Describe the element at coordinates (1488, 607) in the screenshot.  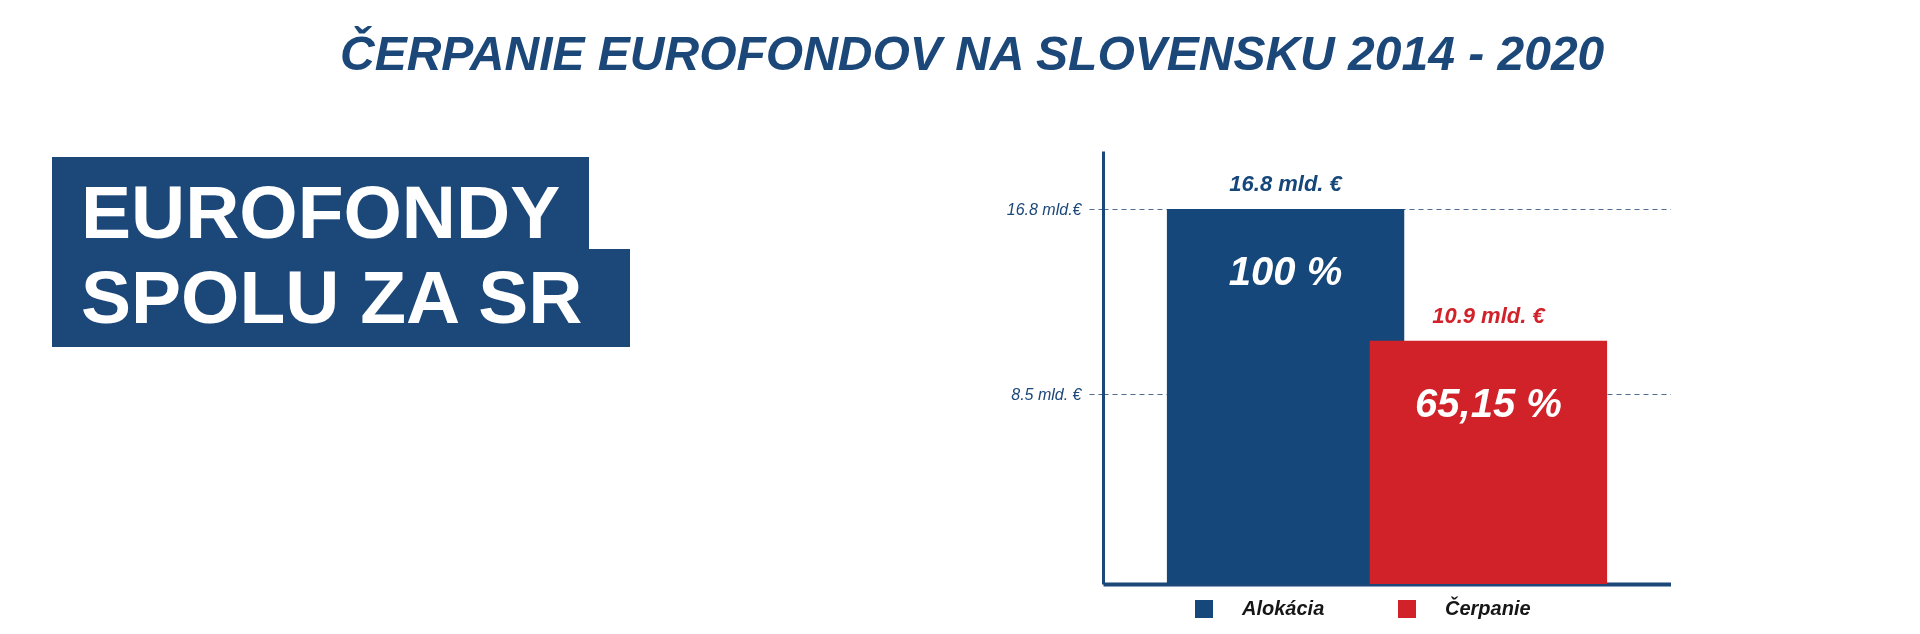
I see `legend-label: Čerpanie` at that location.